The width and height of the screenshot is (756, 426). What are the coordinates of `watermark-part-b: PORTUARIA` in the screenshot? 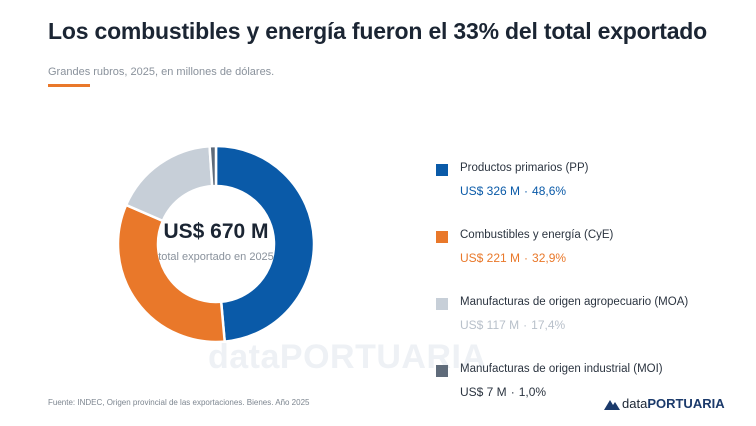 It's located at (383, 357).